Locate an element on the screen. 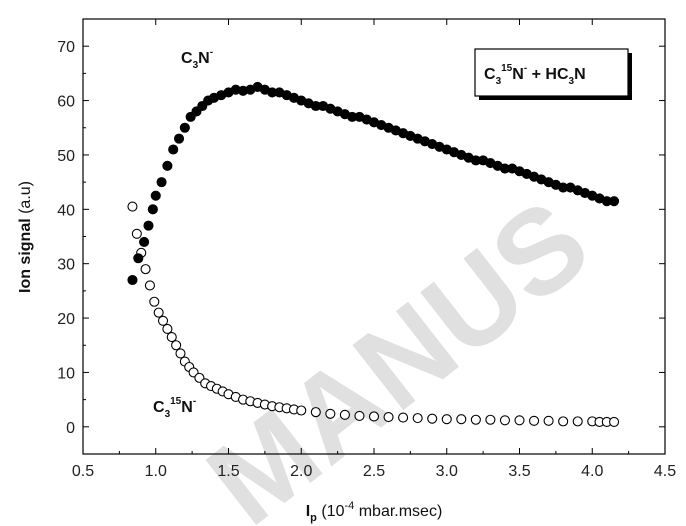  x-tick-label: 3.5 is located at coordinates (519, 471).